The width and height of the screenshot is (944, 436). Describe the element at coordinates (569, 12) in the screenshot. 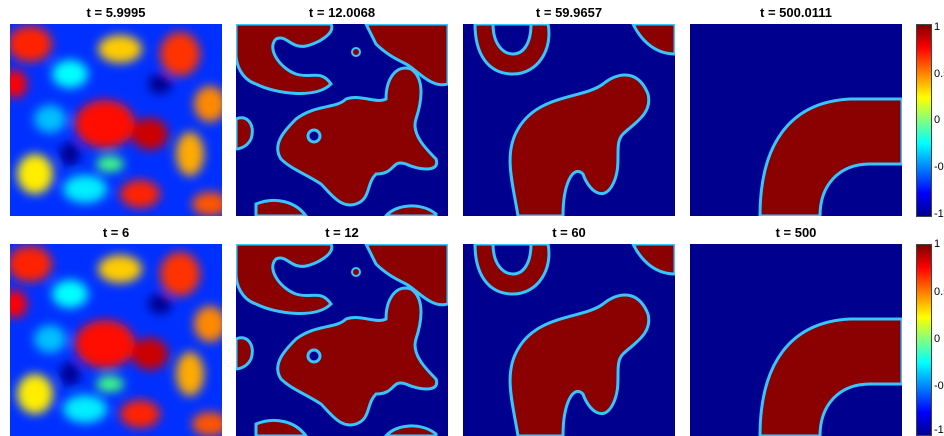

I see `panel-title: t = 59.9657` at that location.